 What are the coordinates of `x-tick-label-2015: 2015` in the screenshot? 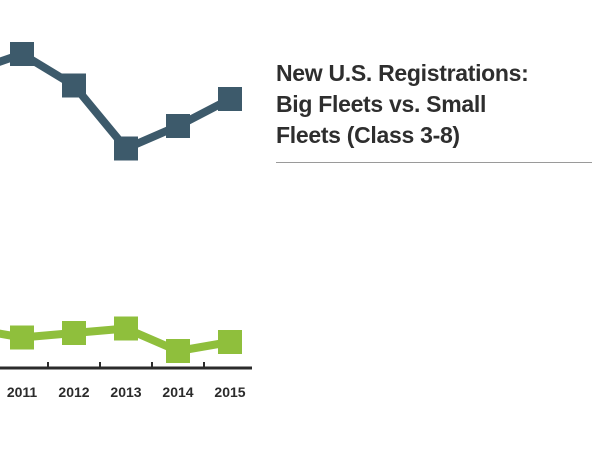 It's located at (229, 392).